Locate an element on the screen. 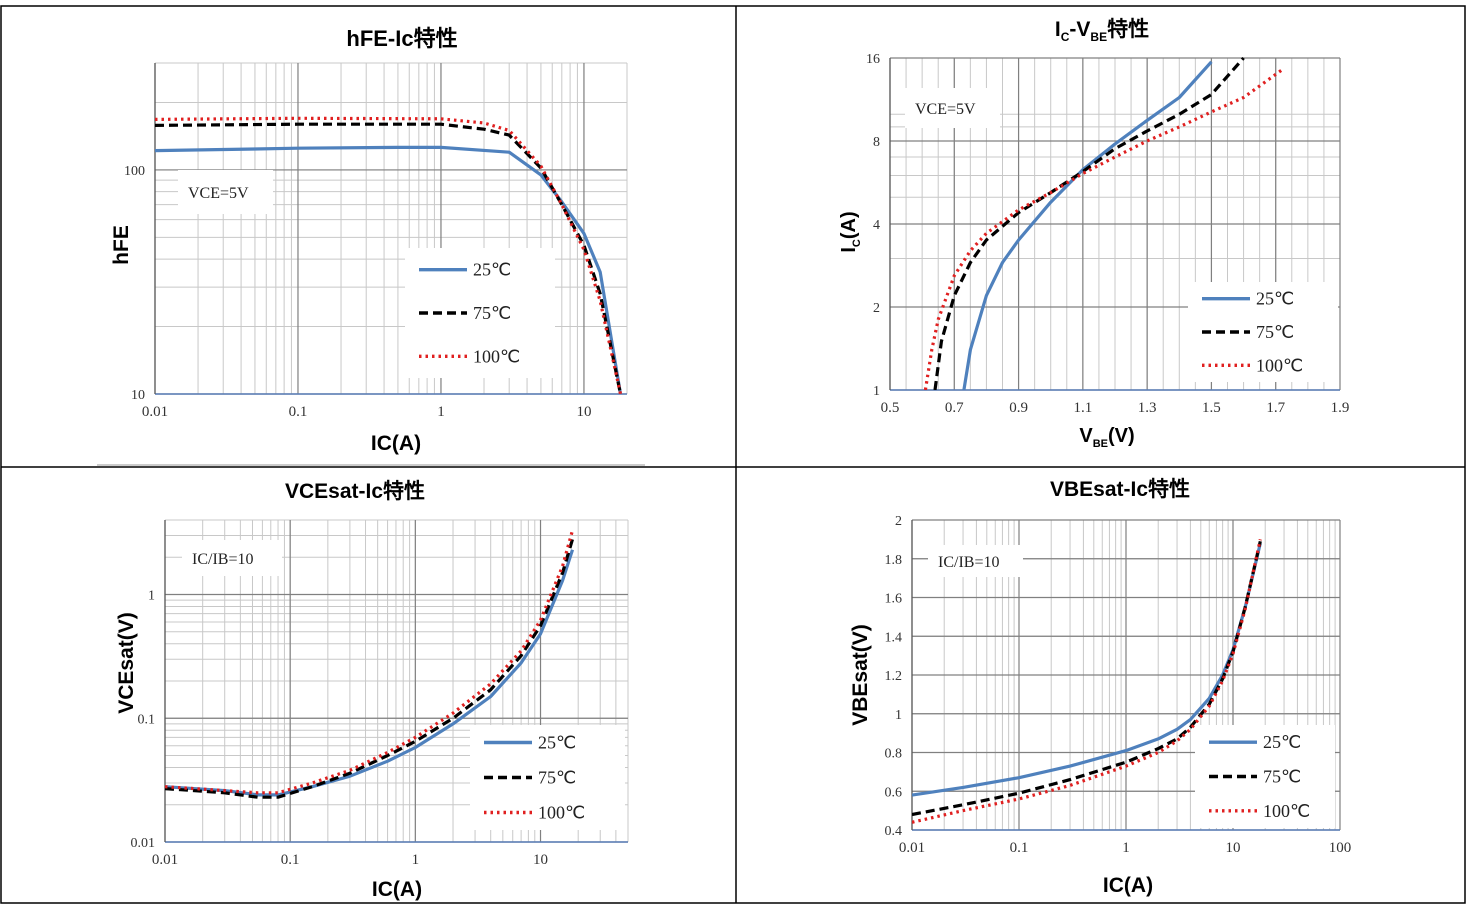  y-tick-label: 1.6 is located at coordinates (894, 599).